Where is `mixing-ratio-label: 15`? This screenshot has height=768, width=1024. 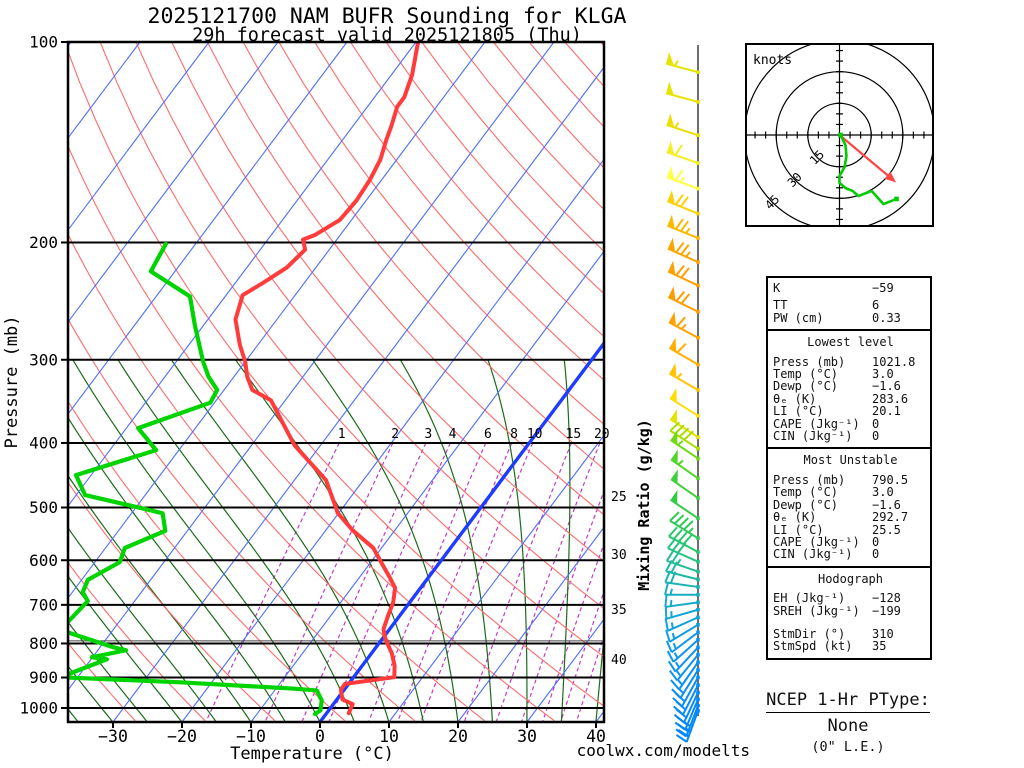 mixing-ratio-label: 15 is located at coordinates (574, 434).